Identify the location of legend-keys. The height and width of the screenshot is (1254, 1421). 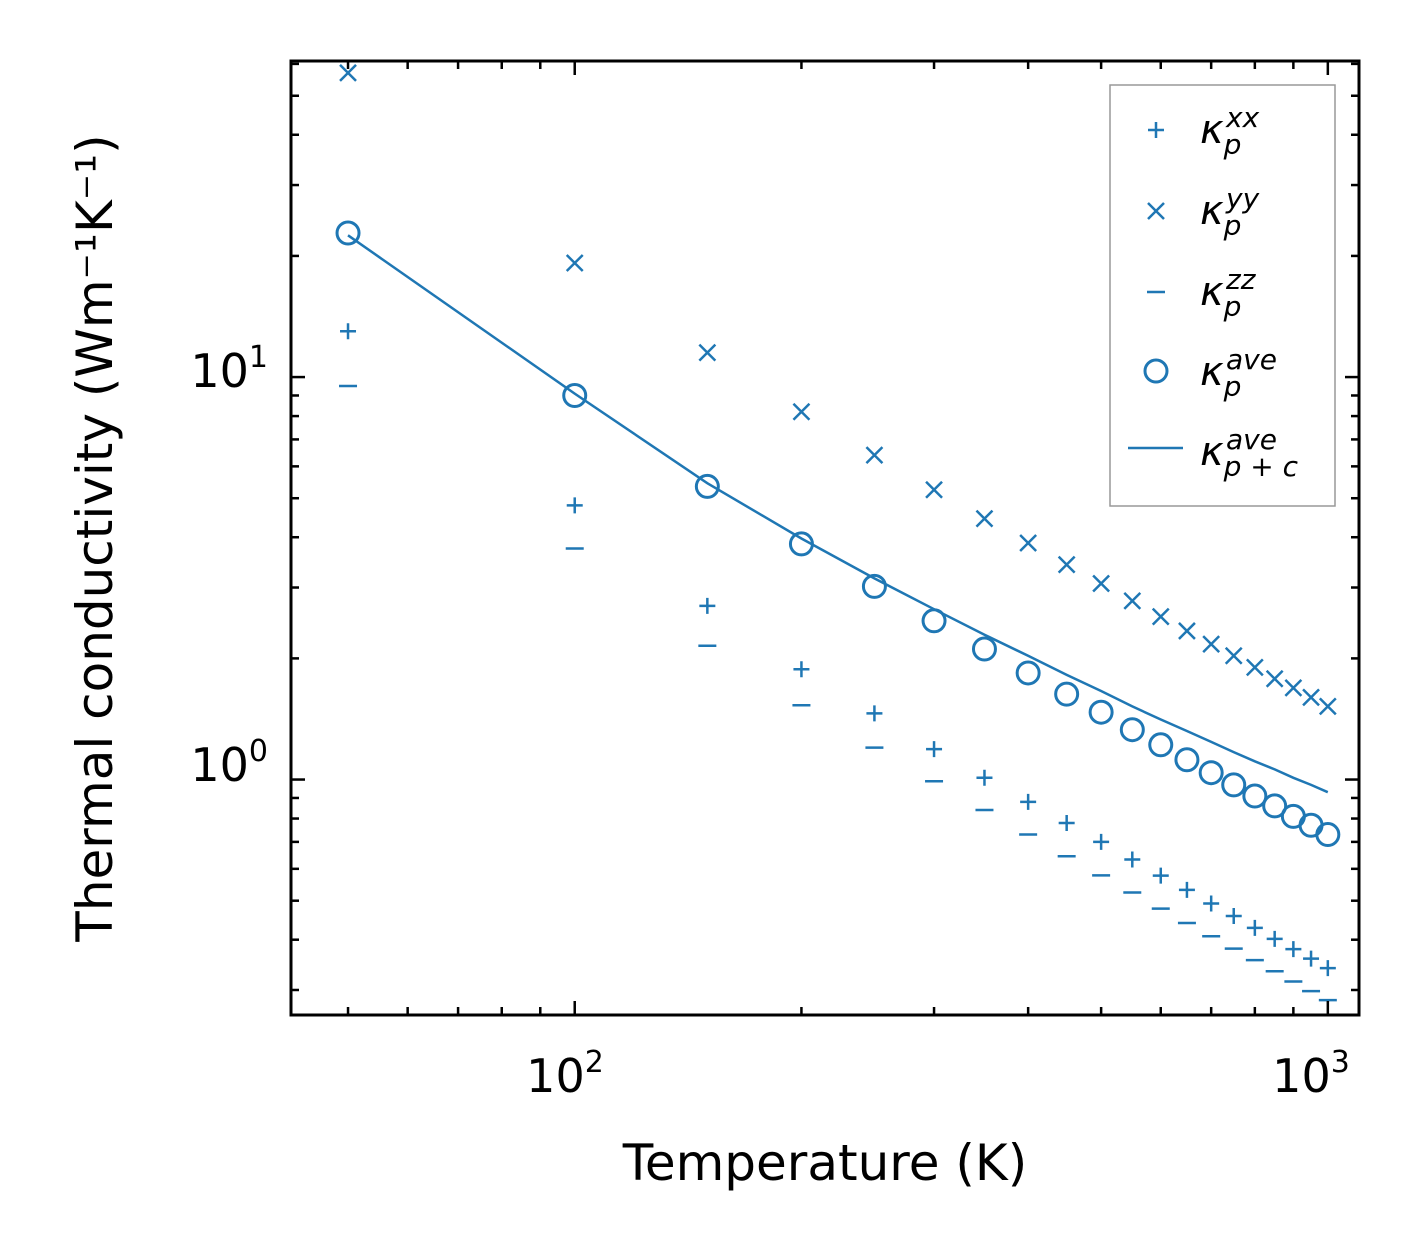
(1155, 286).